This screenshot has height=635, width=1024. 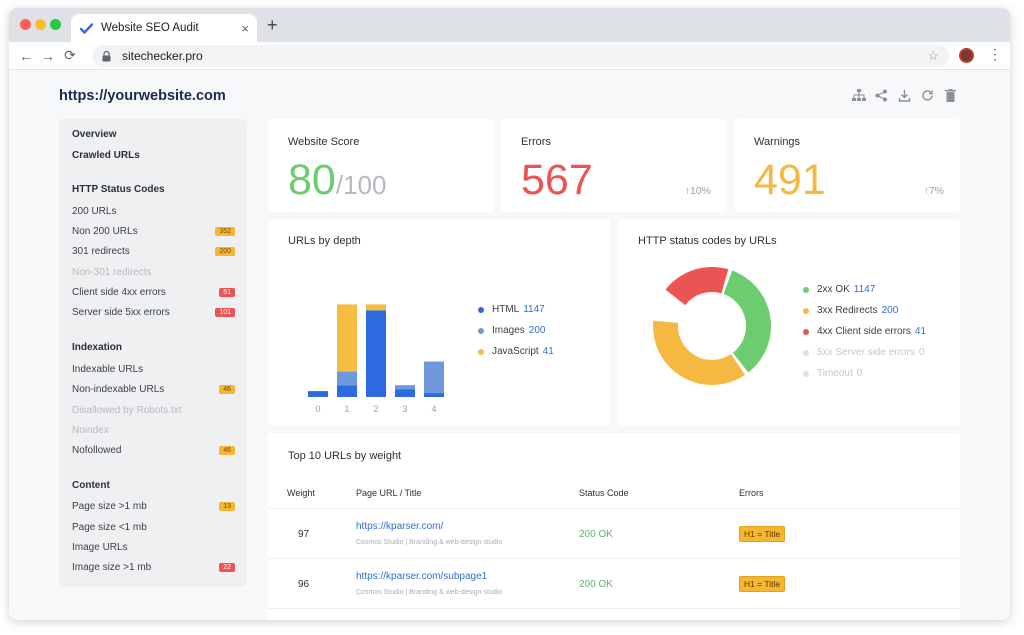 I want to click on errors-title: Errors, so click(x=536, y=142).